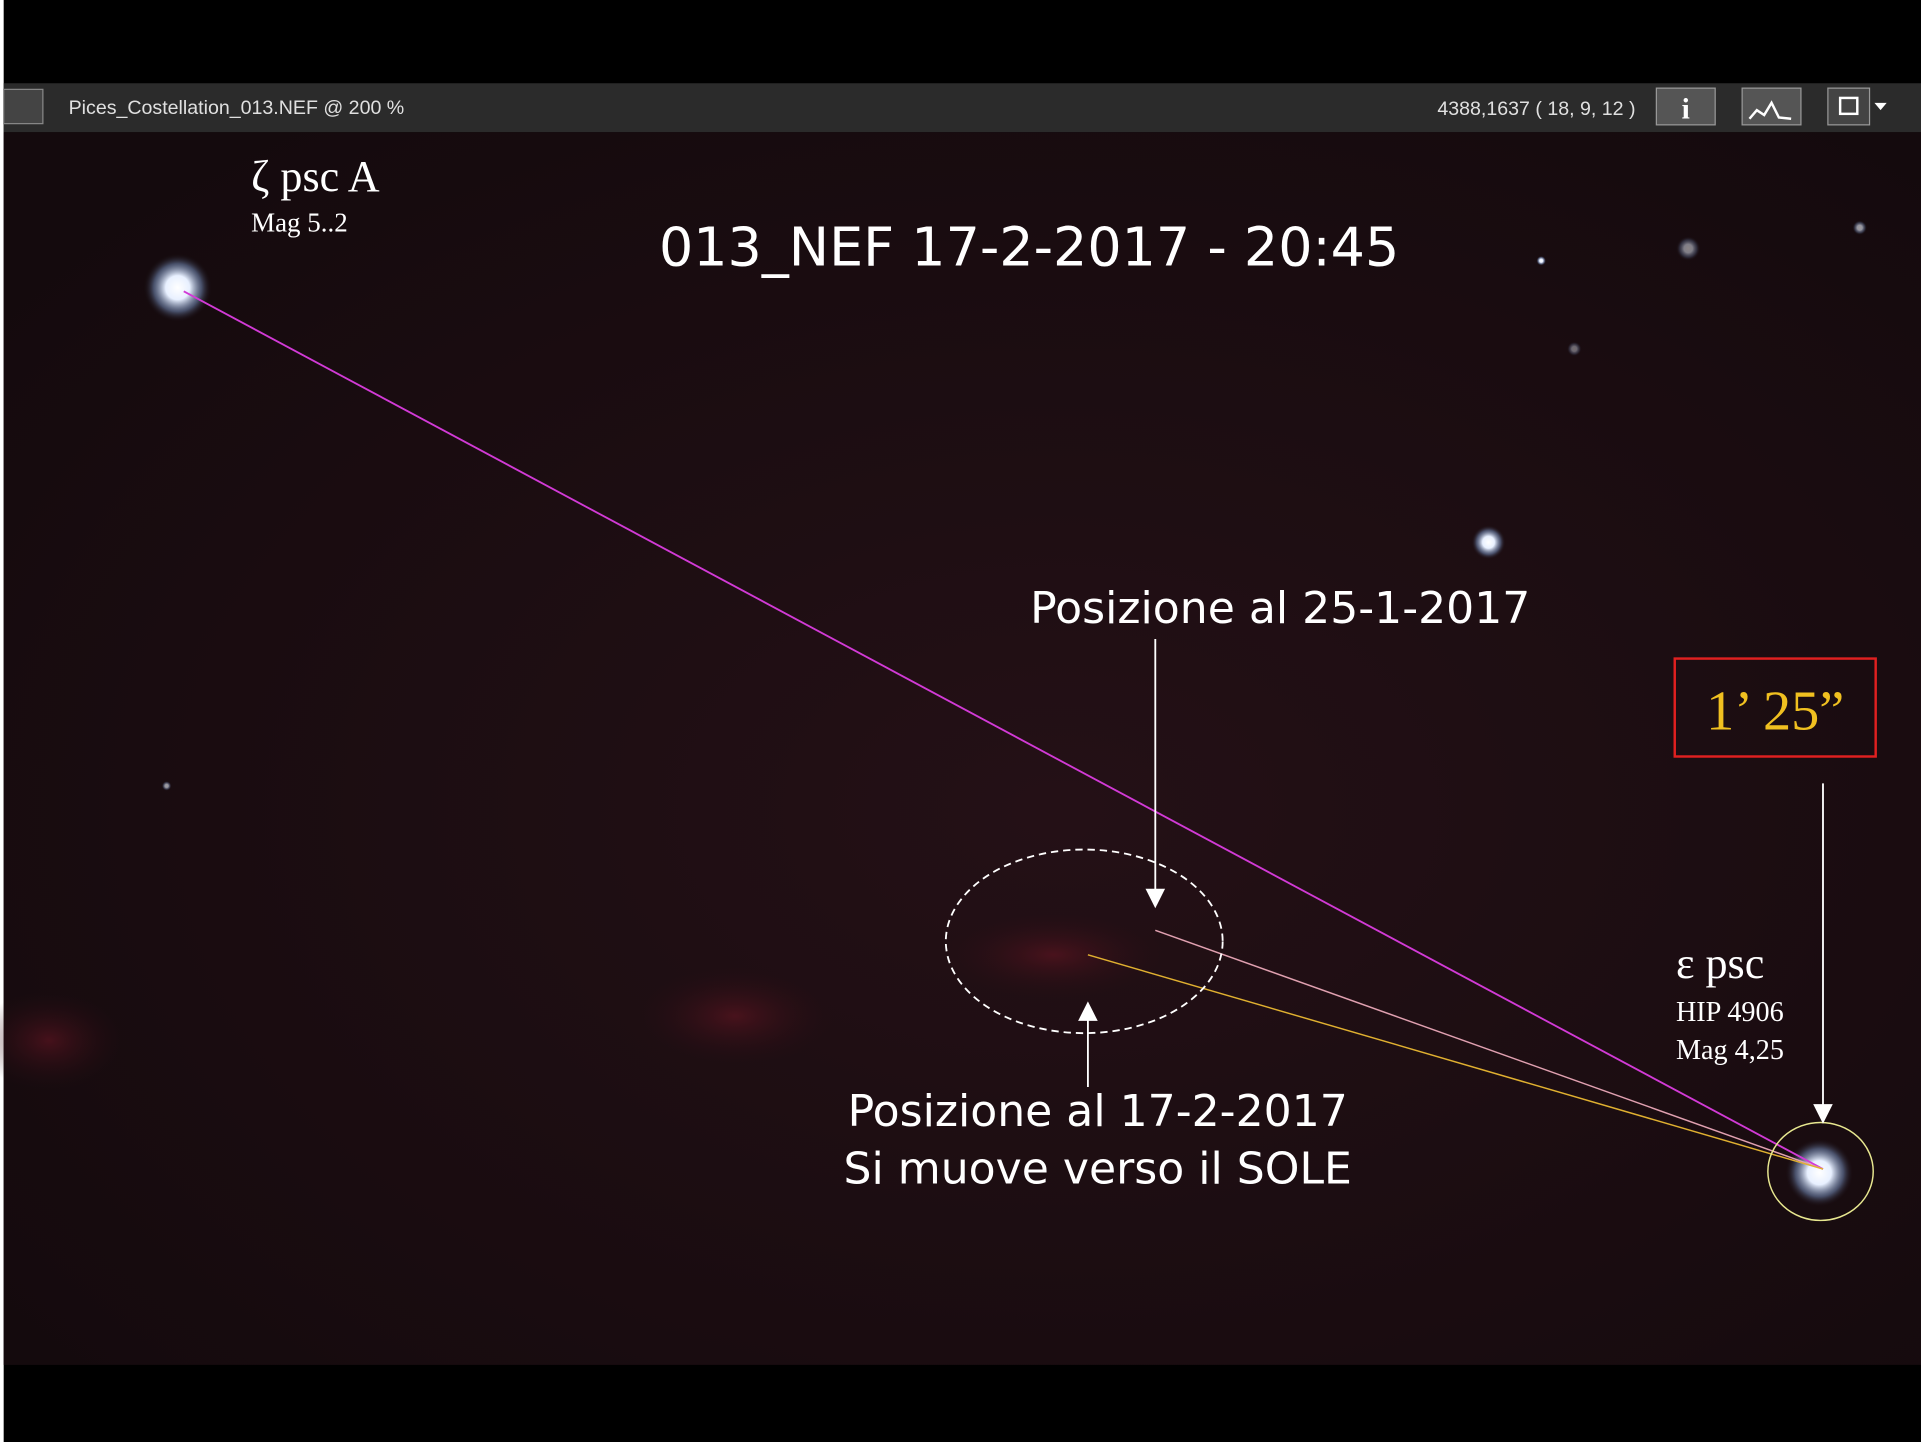 The image size is (1921, 1442). I want to click on zoom-button, so click(1849, 106).